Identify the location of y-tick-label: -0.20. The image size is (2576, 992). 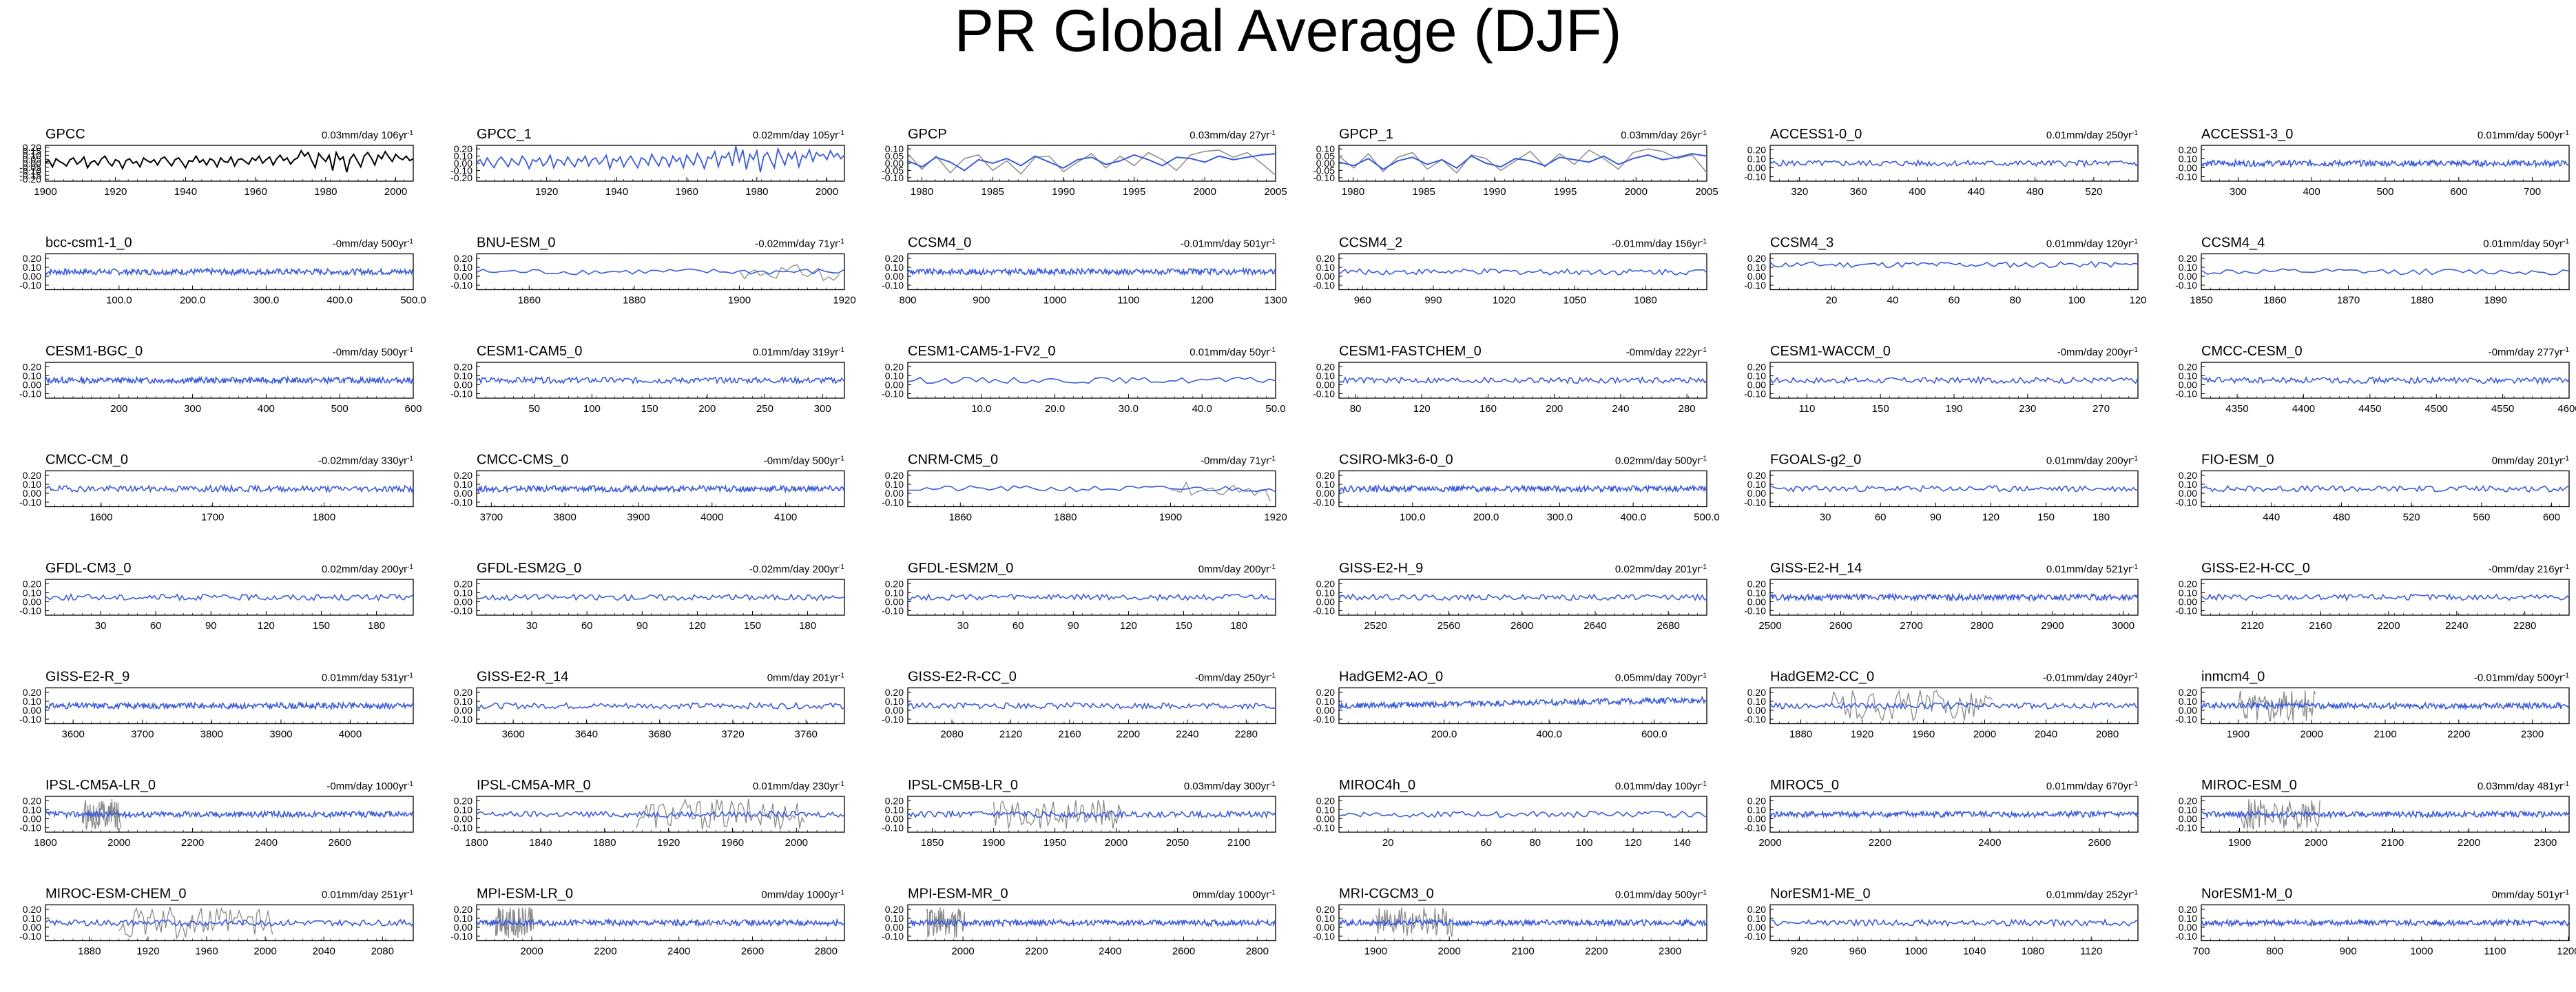
(30, 179).